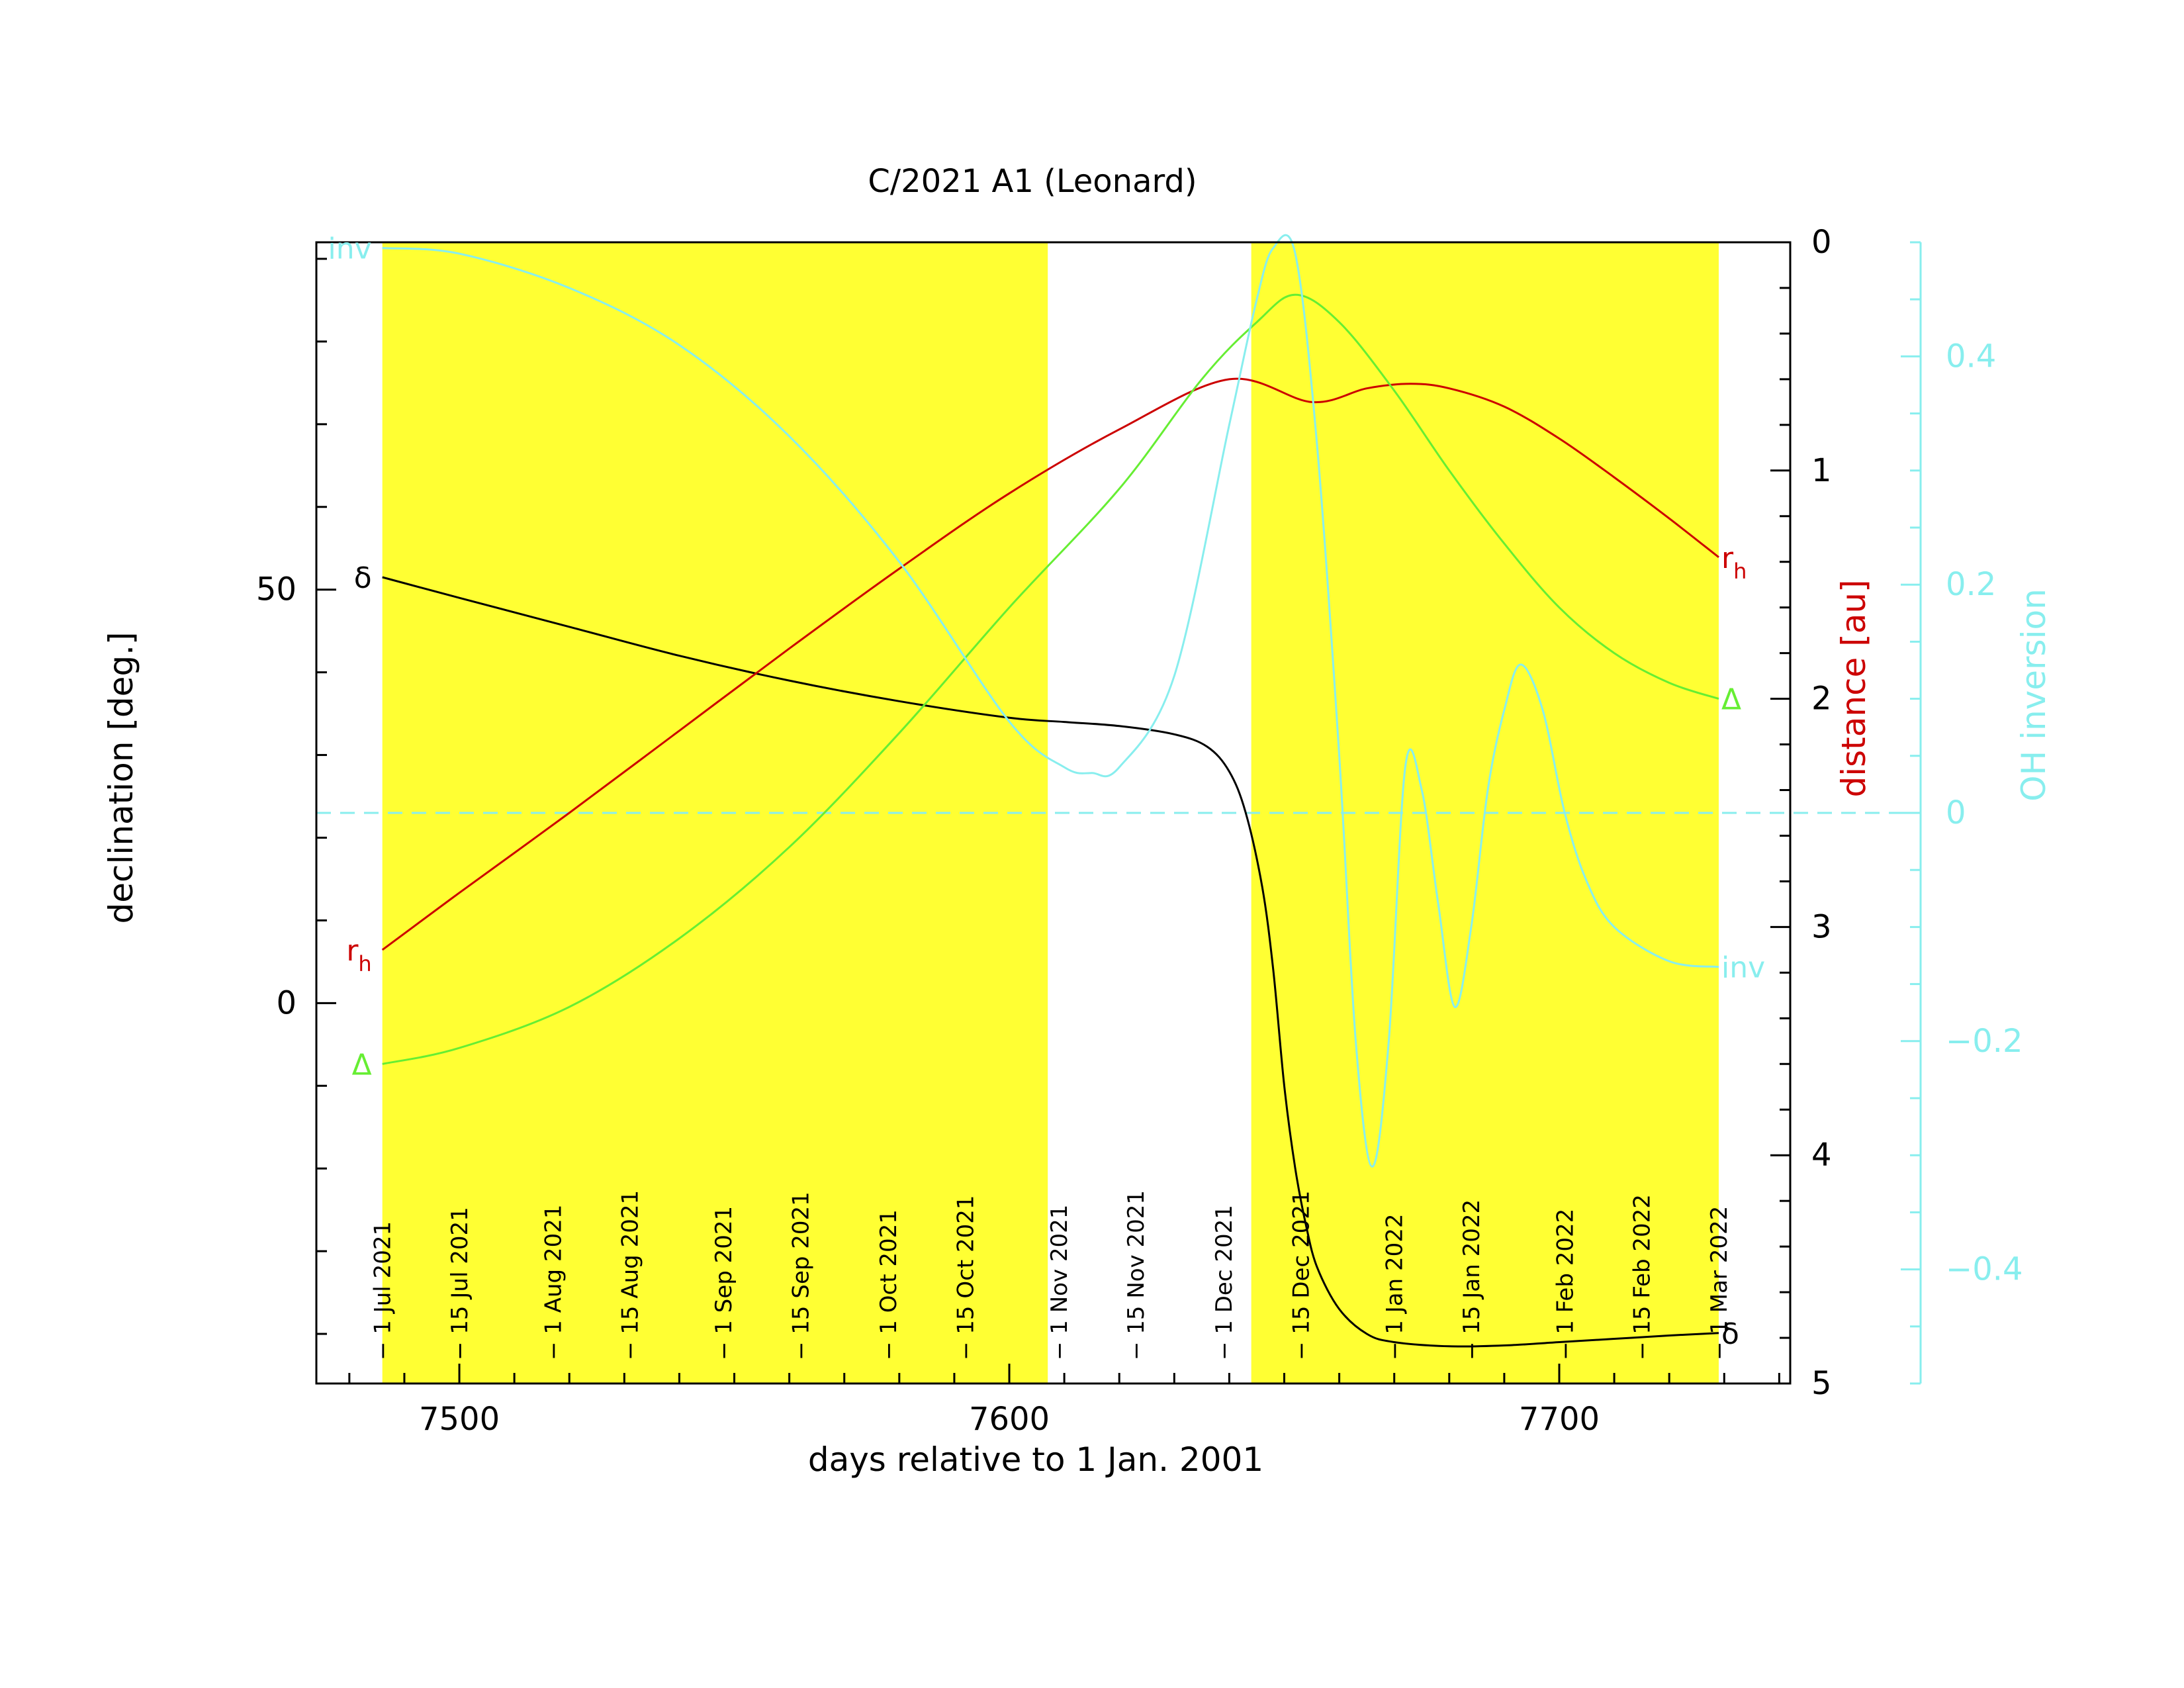  What do you see at coordinates (1734, 562) in the screenshot?
I see `curve-label-3: rh` at bounding box center [1734, 562].